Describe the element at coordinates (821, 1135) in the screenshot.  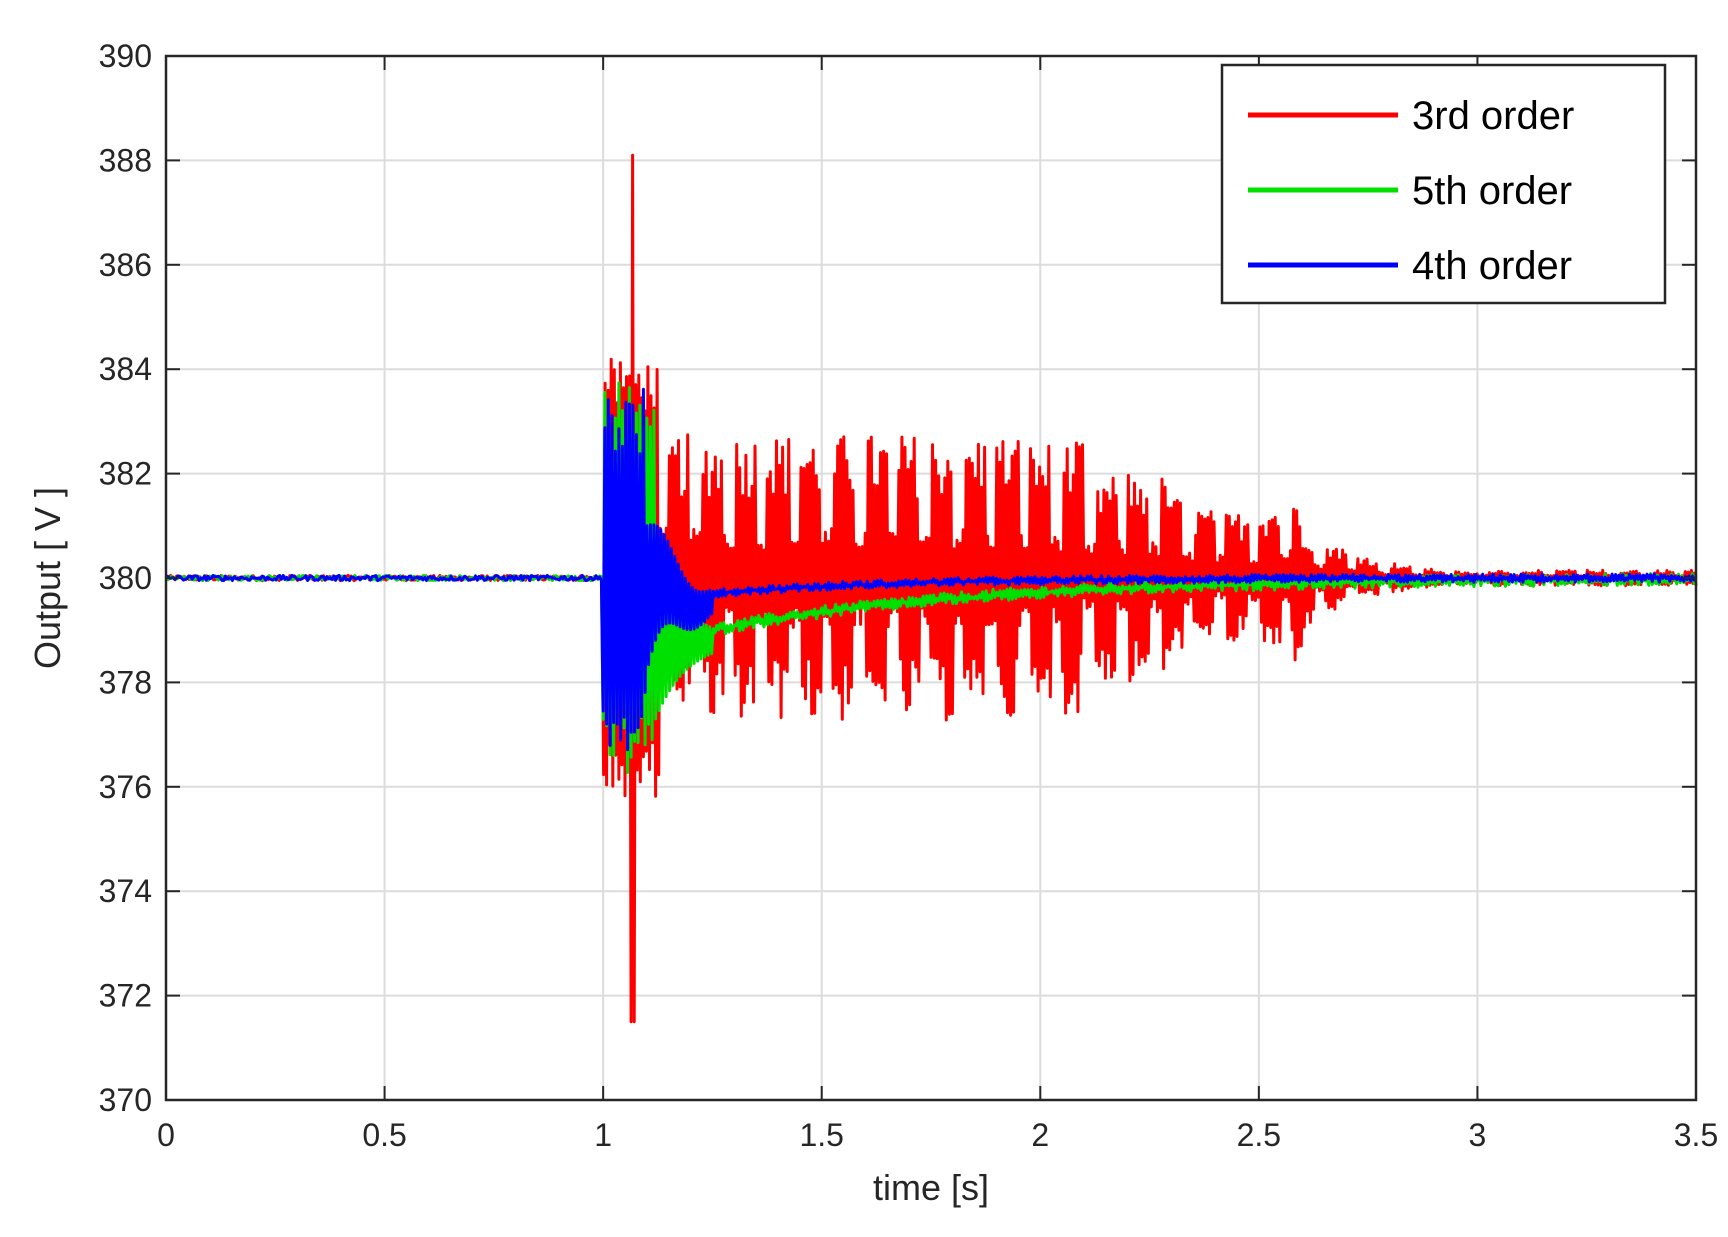
I see `x-tick-label: 1.5` at that location.